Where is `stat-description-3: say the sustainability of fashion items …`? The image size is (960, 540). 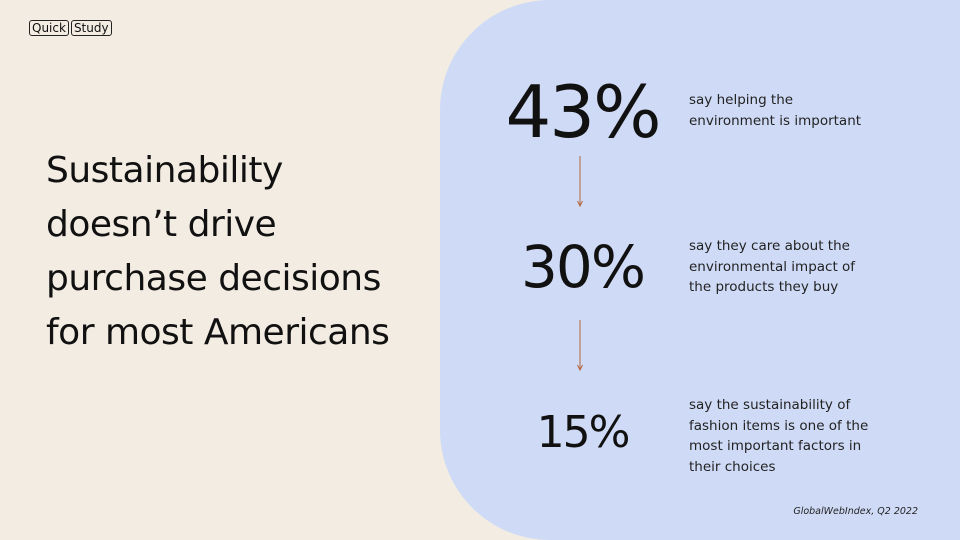 stat-description-3: say the sustainability of fashion items … is located at coordinates (779, 436).